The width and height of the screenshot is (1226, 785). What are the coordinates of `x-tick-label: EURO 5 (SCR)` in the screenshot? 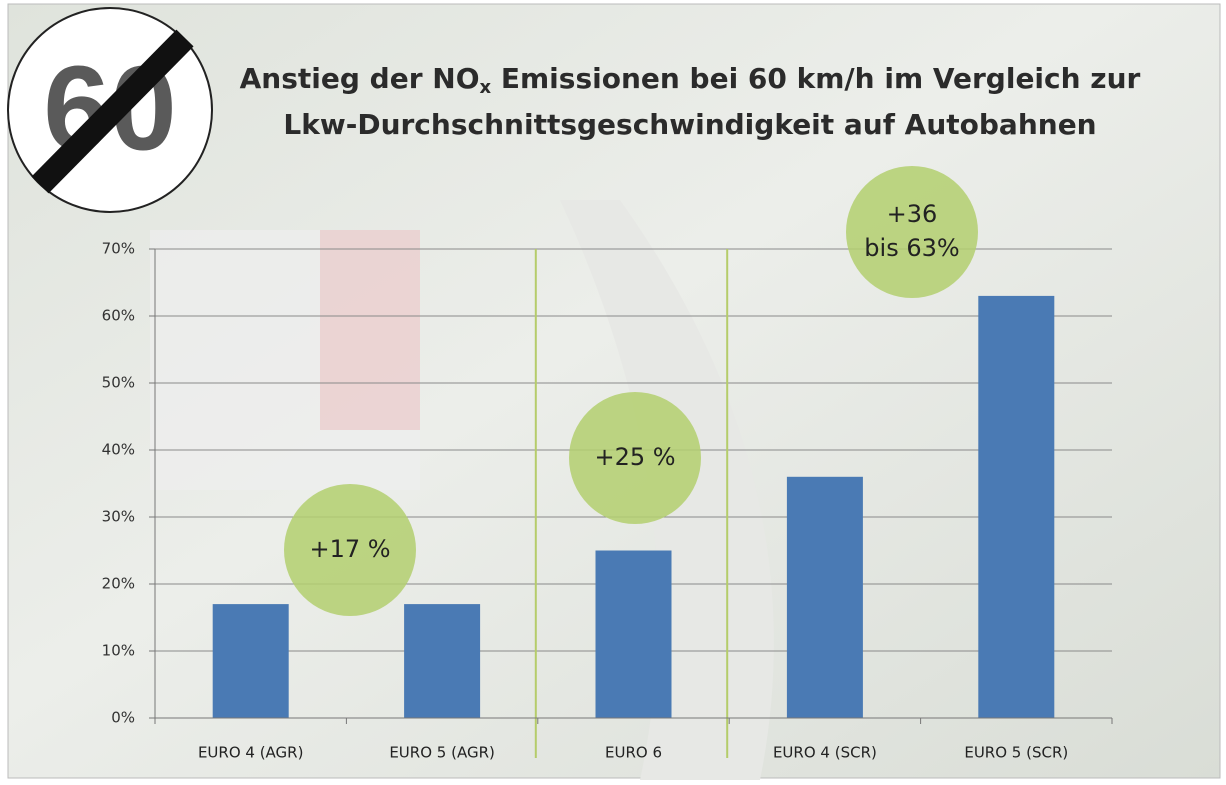 It's located at (1016, 753).